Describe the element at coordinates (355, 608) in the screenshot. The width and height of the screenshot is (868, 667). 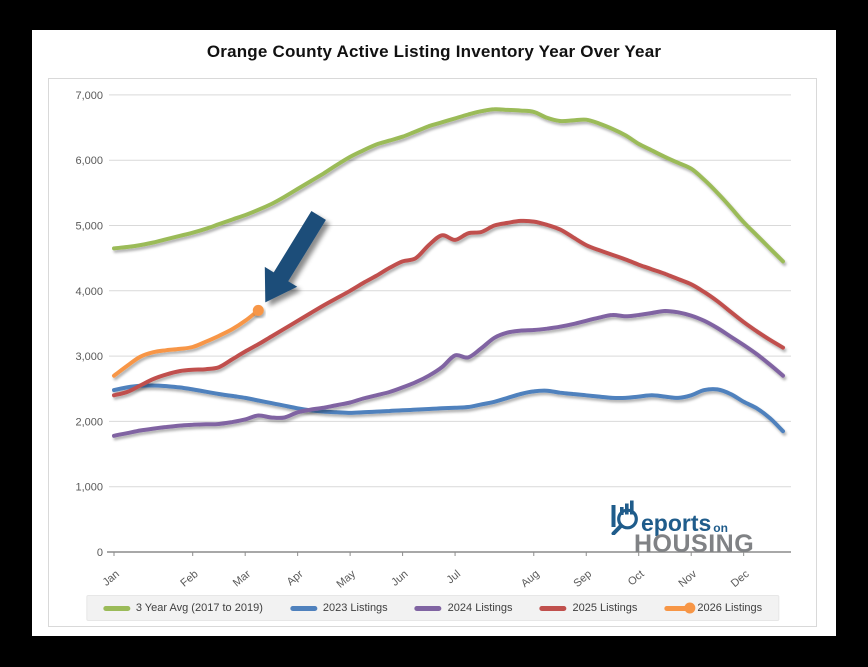
I see `legend-label: 2023 Listings` at that location.